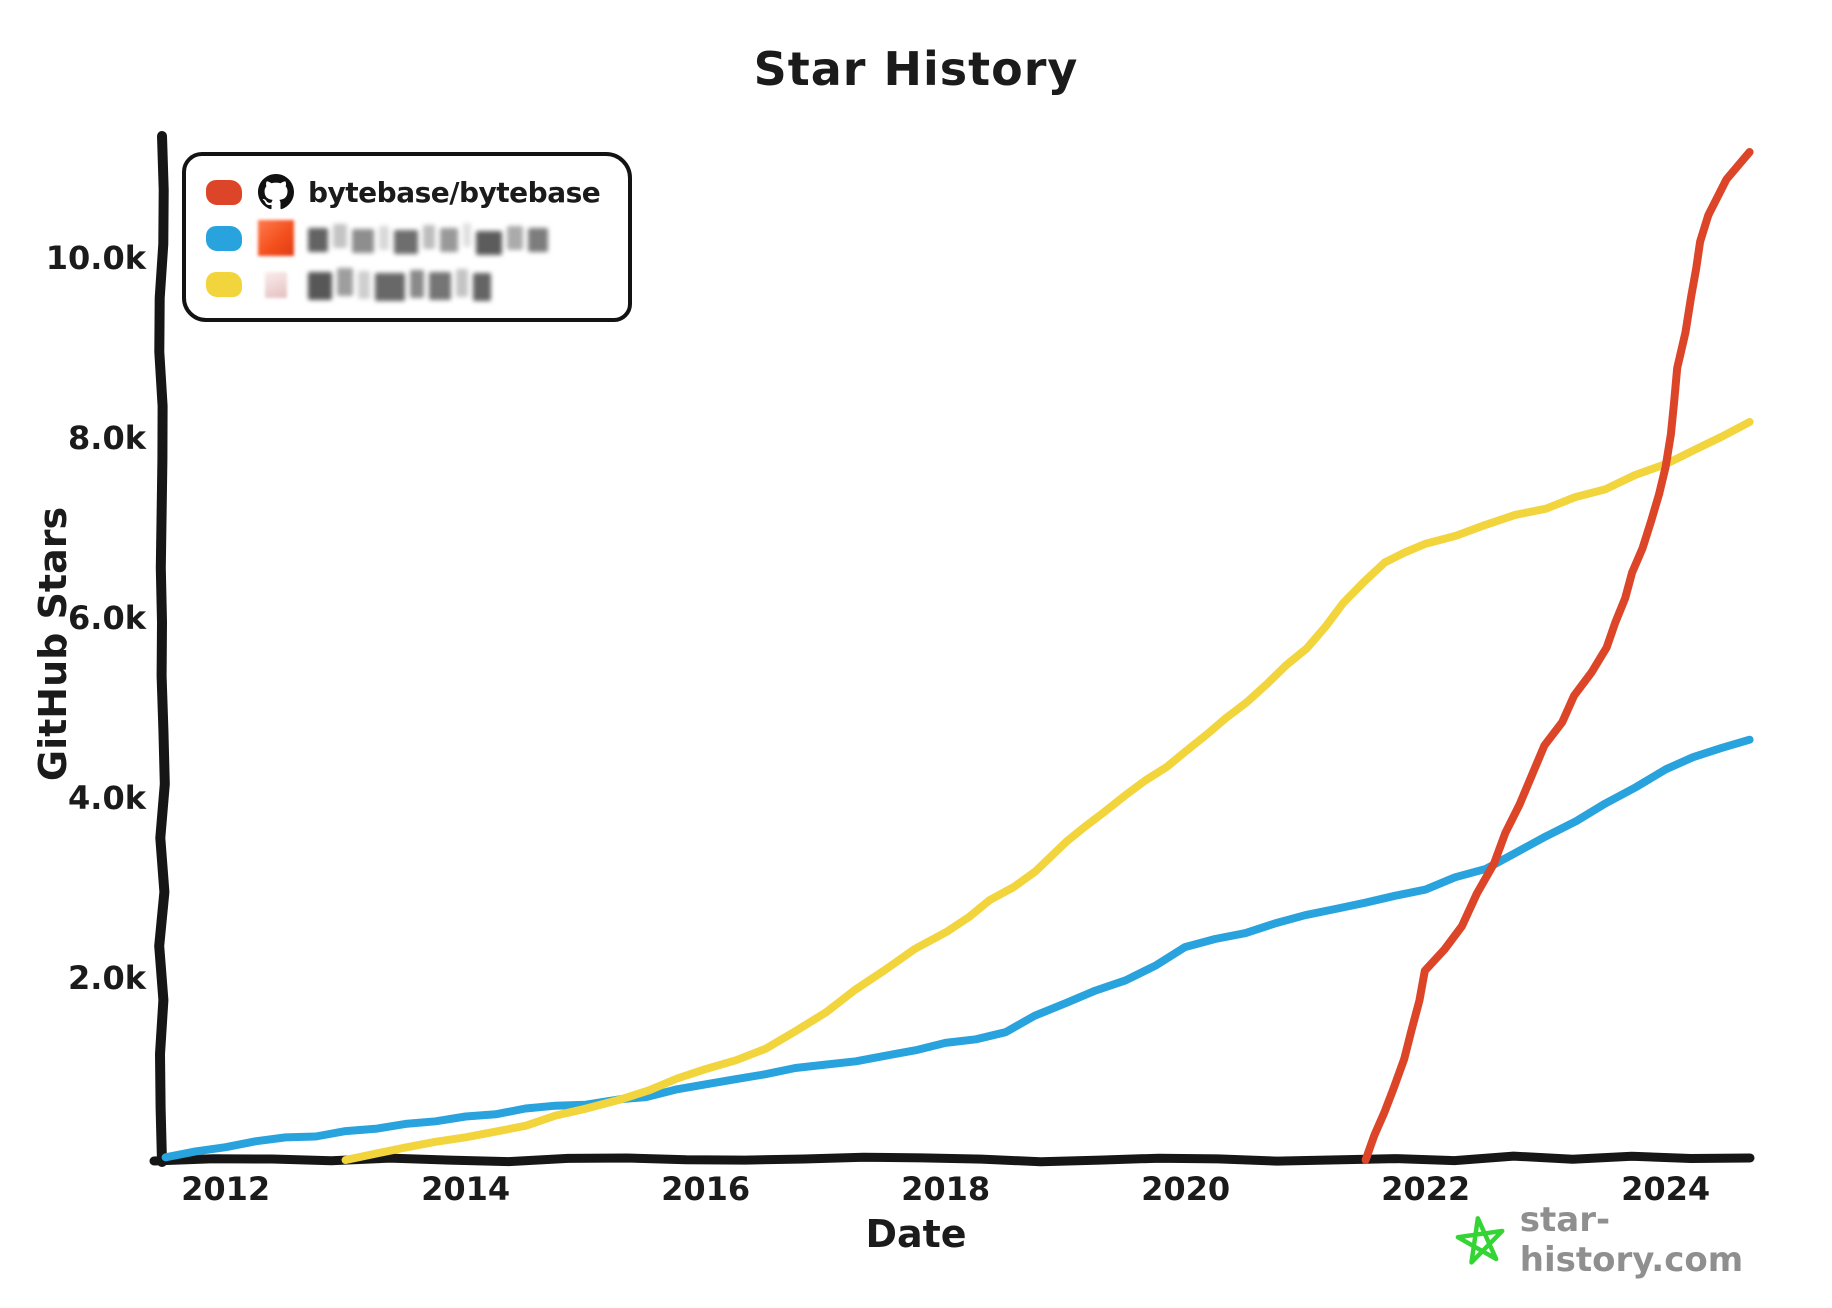 The image size is (1832, 1308). What do you see at coordinates (107, 618) in the screenshot?
I see `y-tick-6.0k: 6.0k` at bounding box center [107, 618].